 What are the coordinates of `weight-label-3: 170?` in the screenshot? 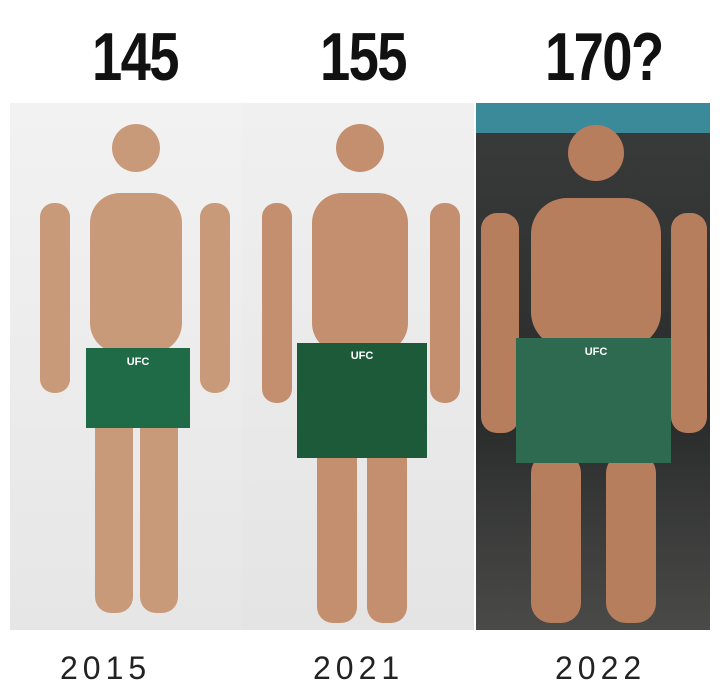 It's located at (604, 57).